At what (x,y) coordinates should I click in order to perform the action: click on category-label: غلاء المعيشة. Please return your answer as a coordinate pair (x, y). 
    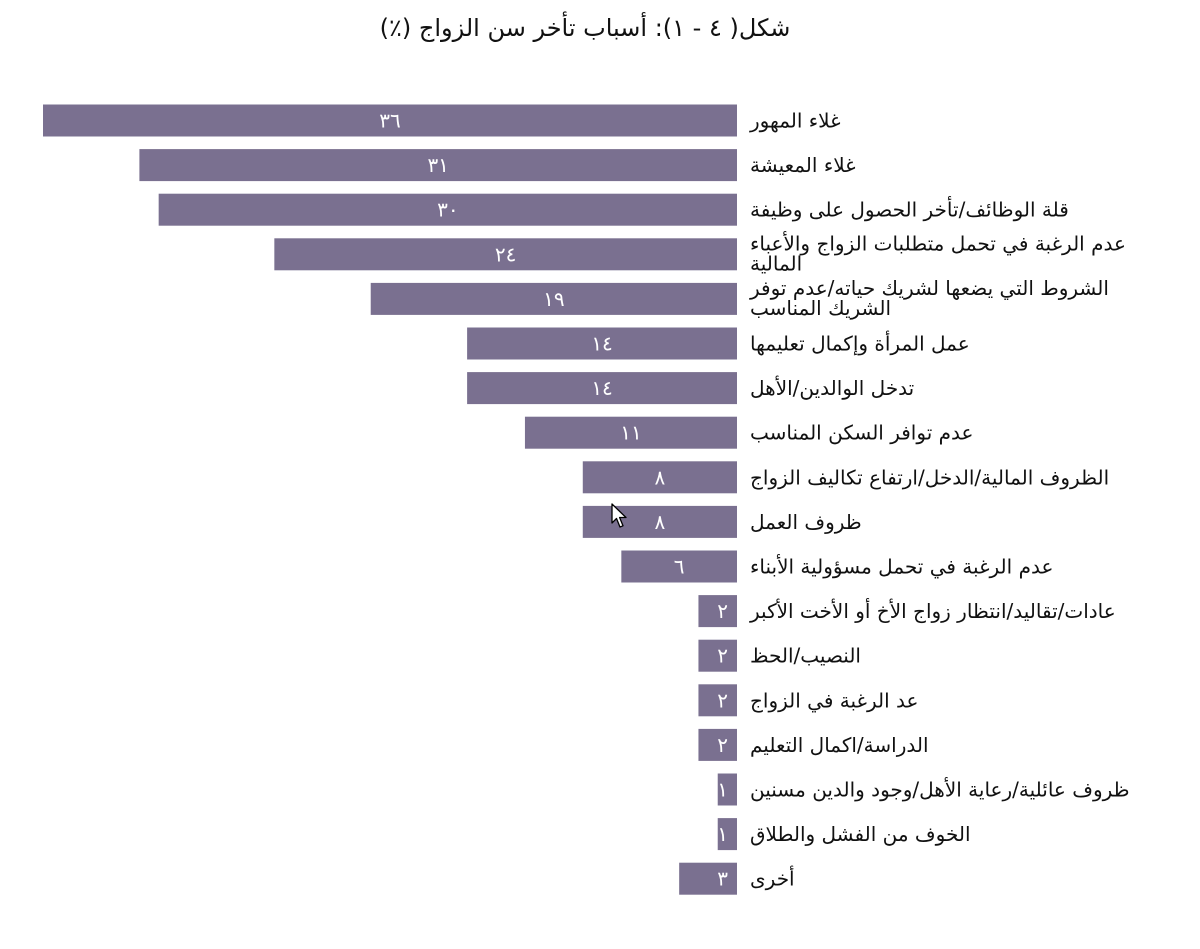
    Looking at the image, I should click on (803, 165).